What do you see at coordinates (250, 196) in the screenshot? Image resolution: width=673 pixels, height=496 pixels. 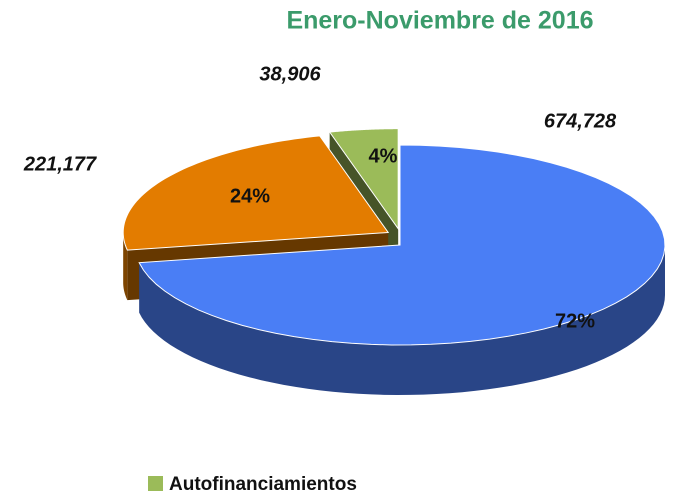 I see `percent-label: 24%` at bounding box center [250, 196].